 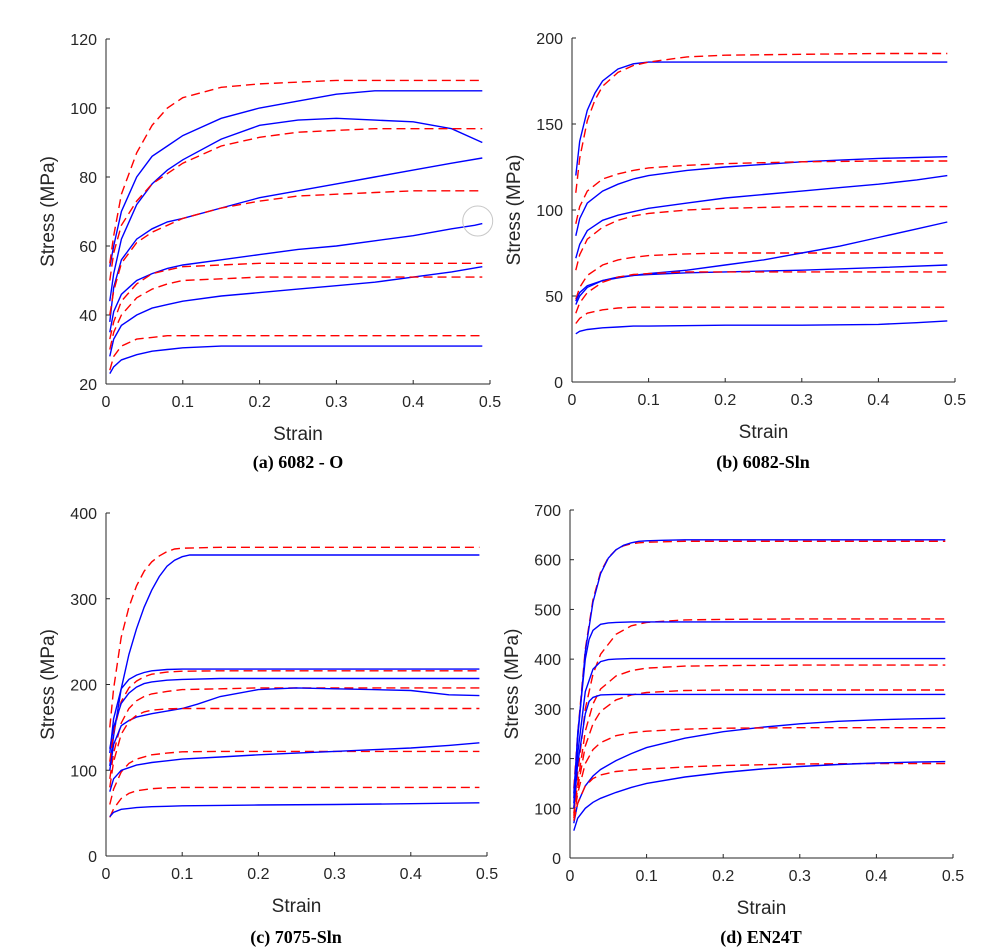 I want to click on y-tick-label: 50, so click(x=554, y=297).